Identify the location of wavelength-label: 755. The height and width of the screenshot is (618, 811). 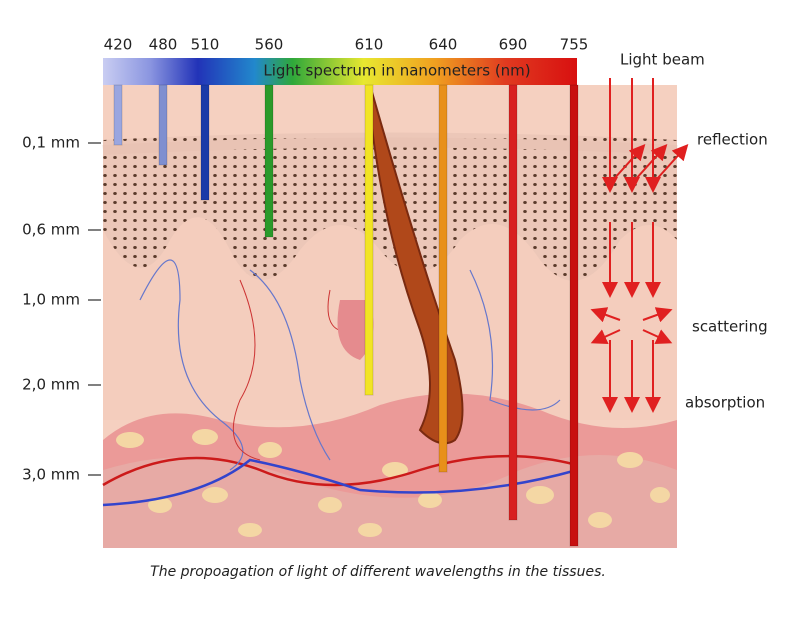
(574, 45).